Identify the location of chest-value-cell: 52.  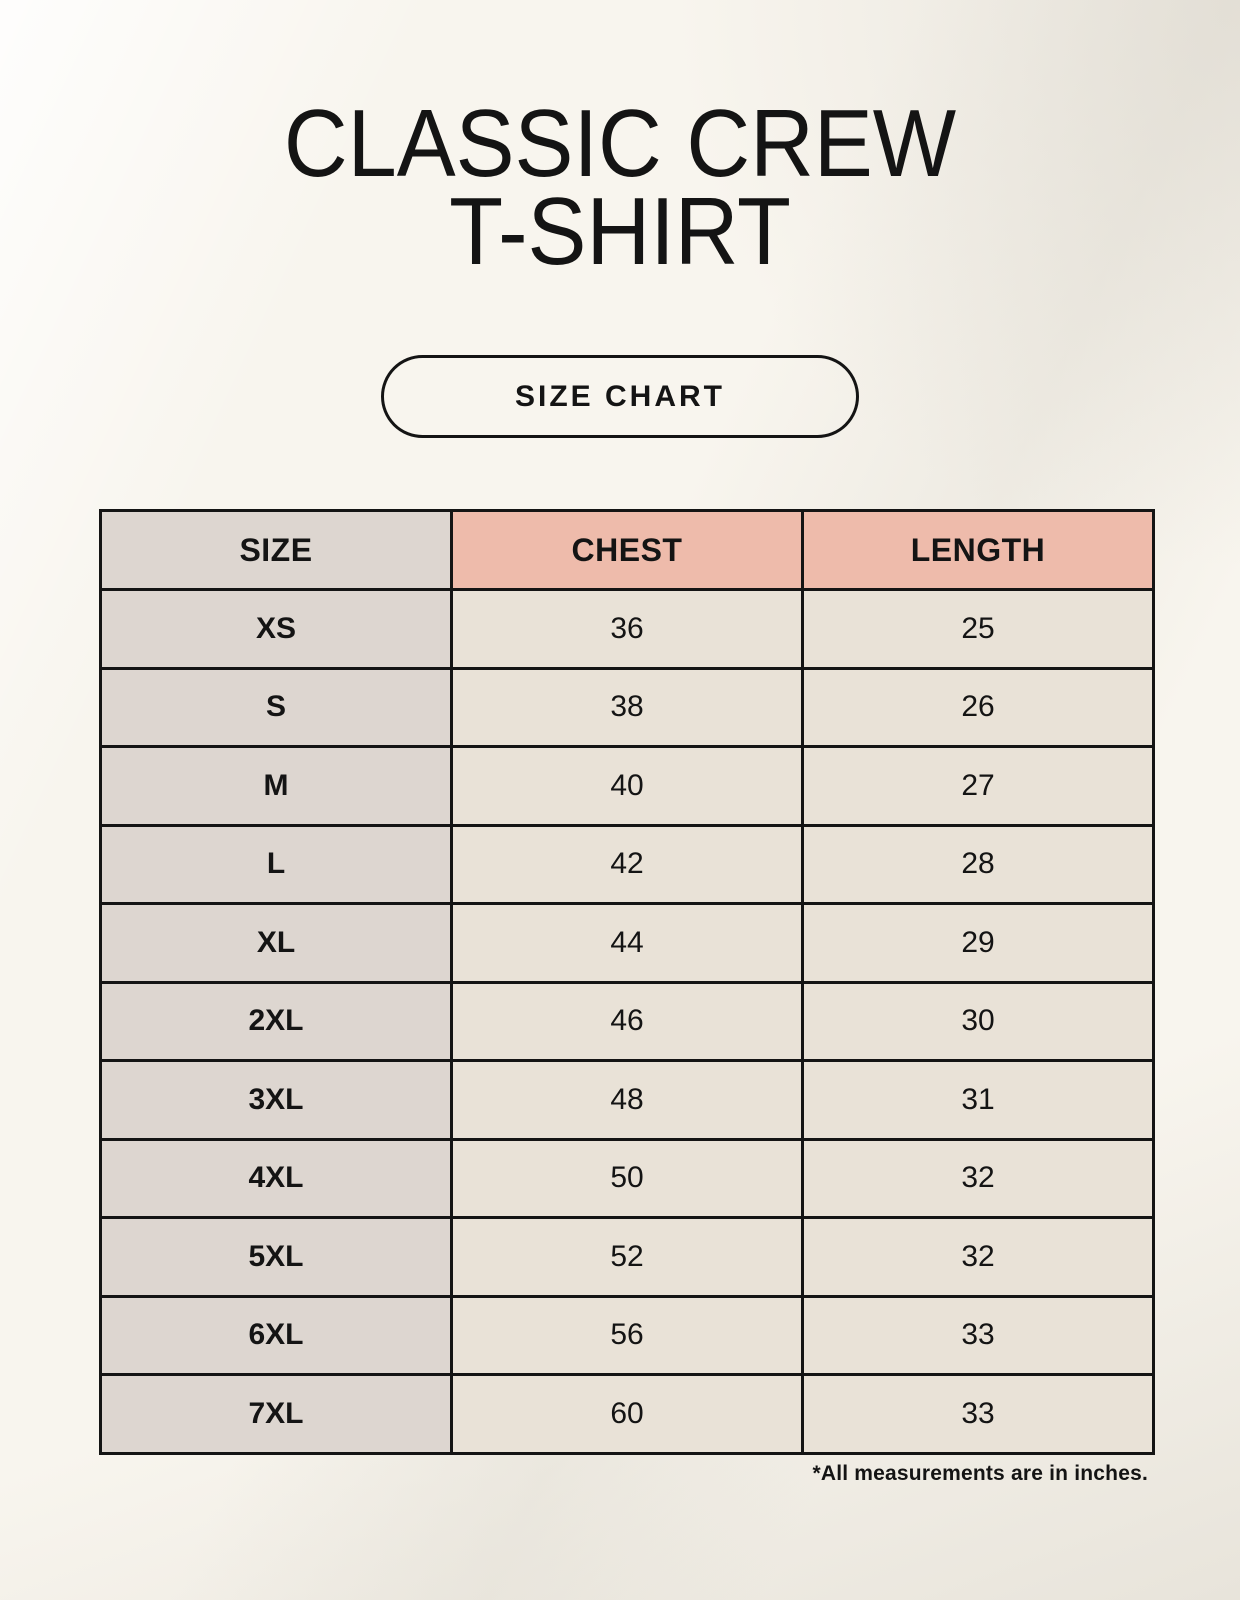
(627, 1257).